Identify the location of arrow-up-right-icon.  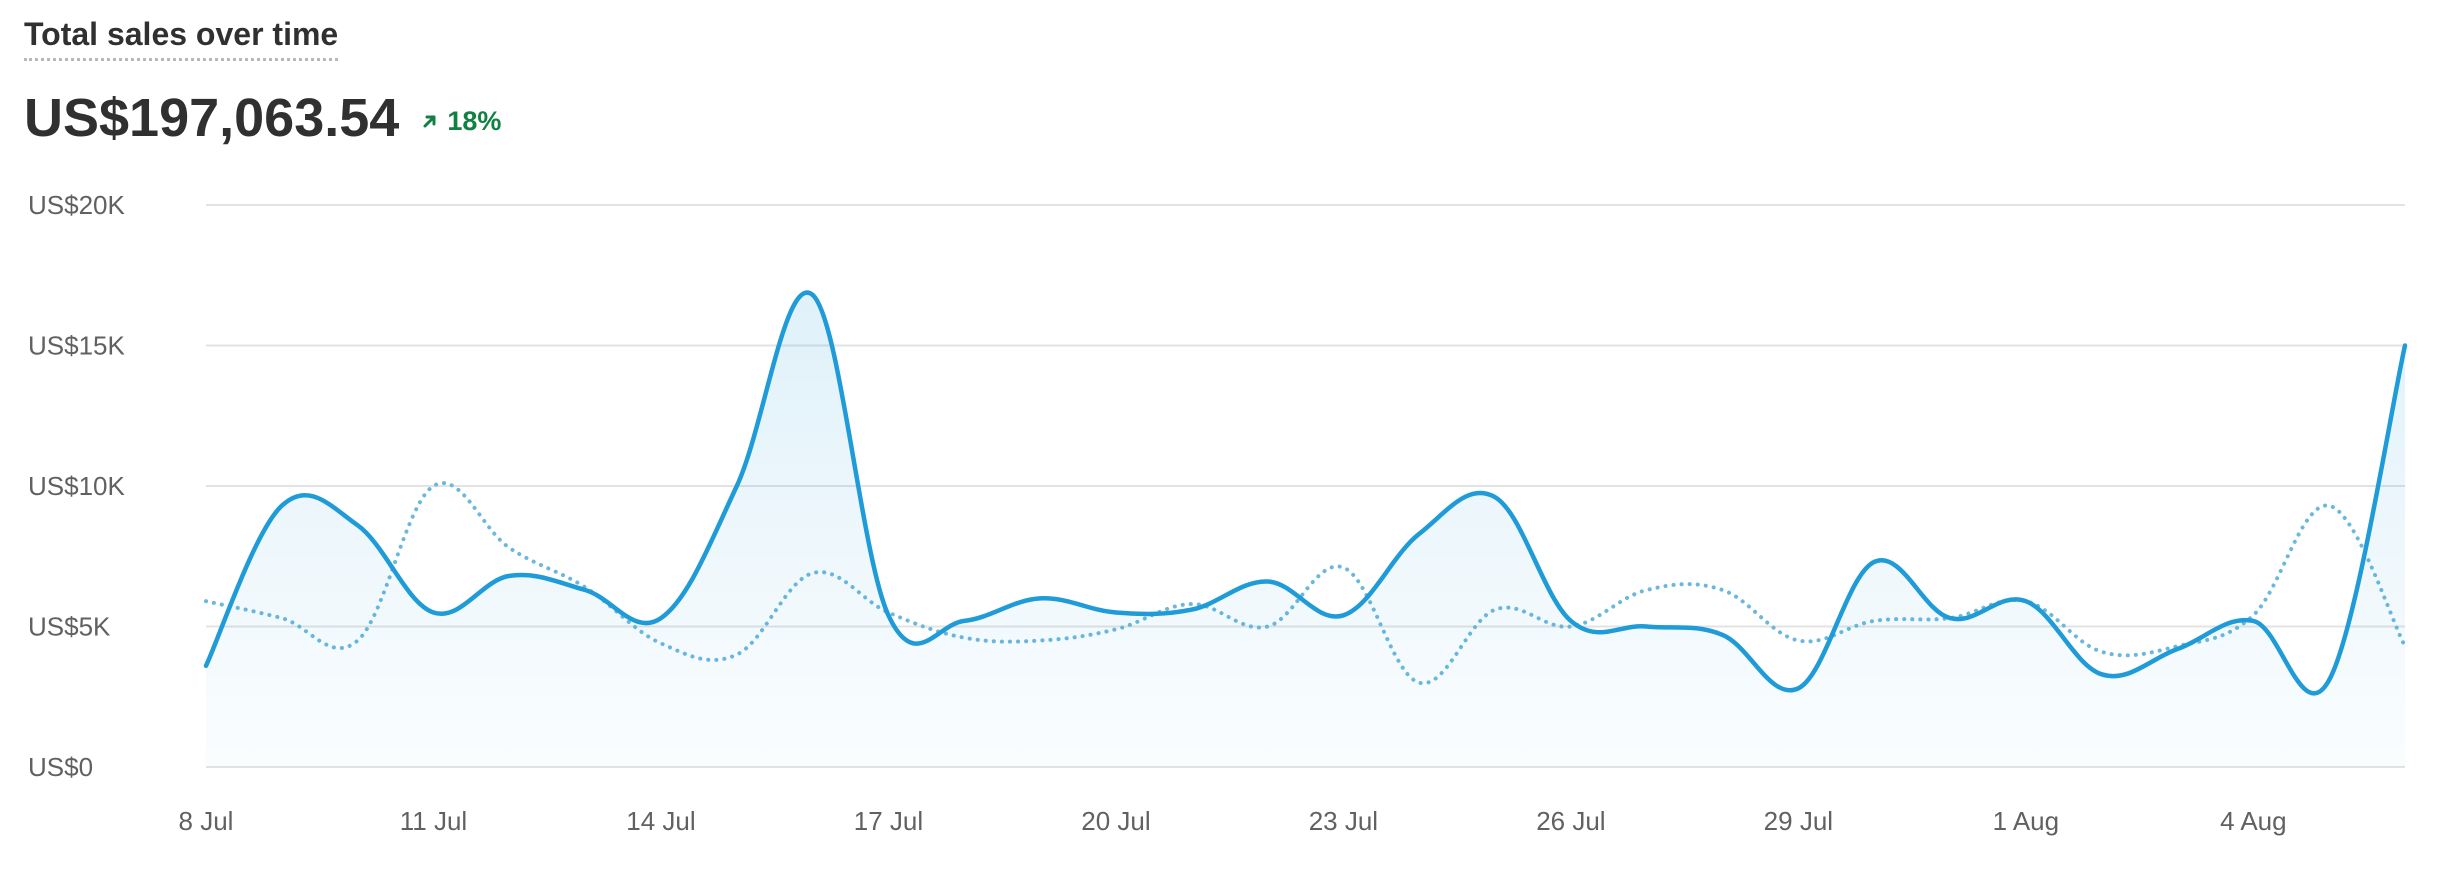
(429, 121).